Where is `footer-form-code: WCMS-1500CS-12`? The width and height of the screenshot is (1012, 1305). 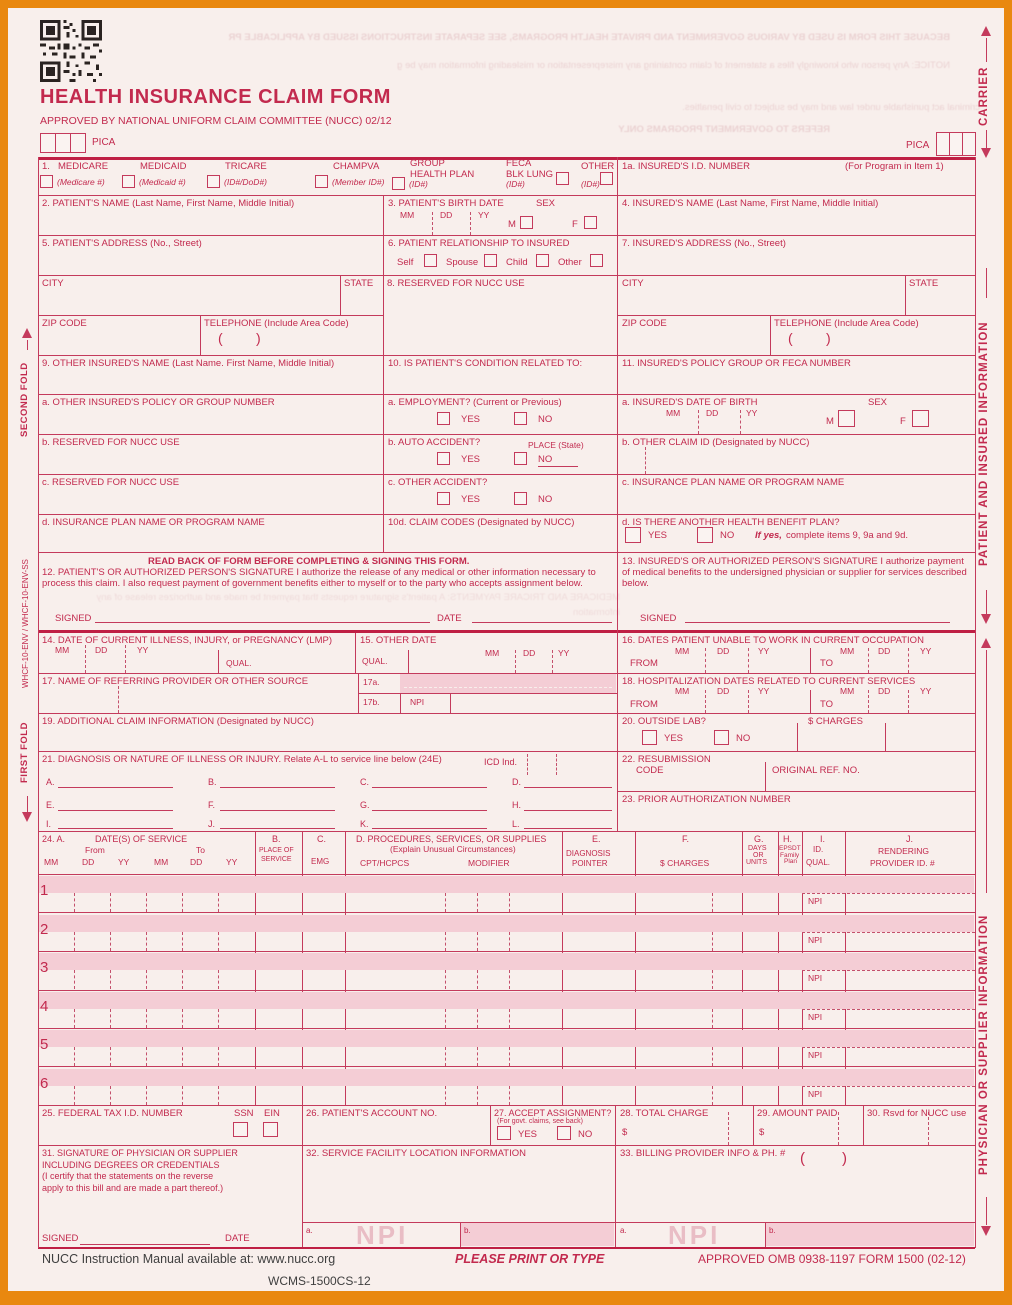
footer-form-code: WCMS-1500CS-12 is located at coordinates (319, 1281).